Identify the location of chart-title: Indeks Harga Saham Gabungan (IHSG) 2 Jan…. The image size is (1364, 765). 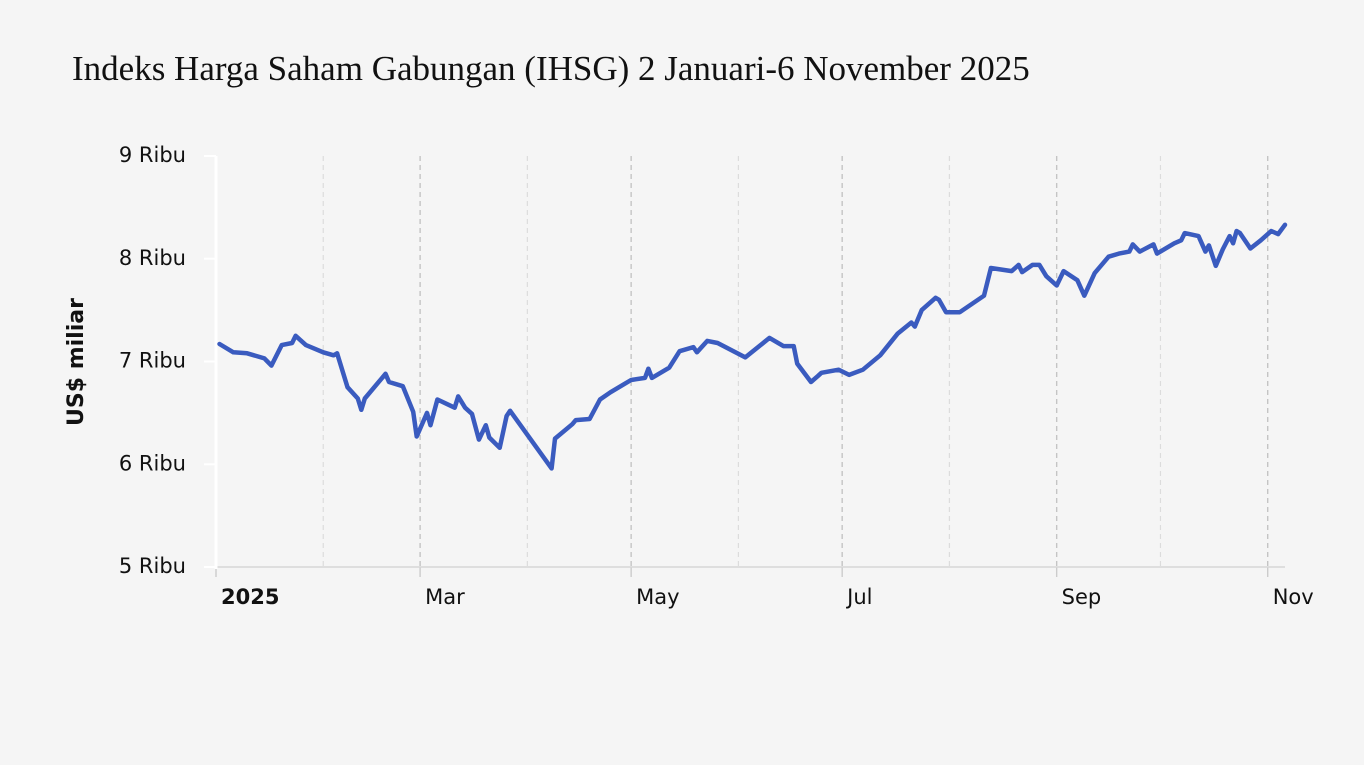
(551, 68).